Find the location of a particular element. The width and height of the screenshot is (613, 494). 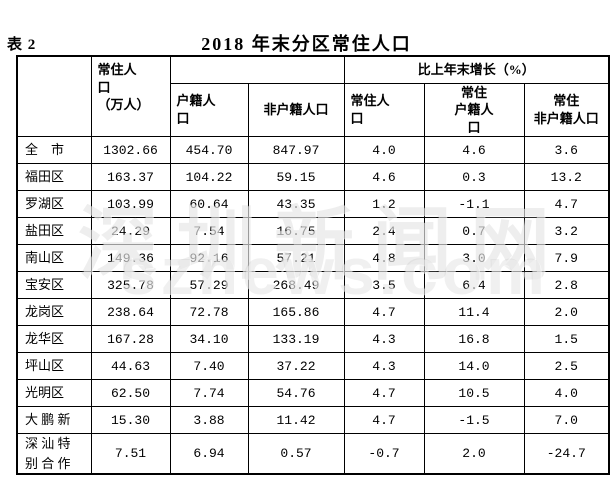

value-cell: 44.63 is located at coordinates (130, 366).